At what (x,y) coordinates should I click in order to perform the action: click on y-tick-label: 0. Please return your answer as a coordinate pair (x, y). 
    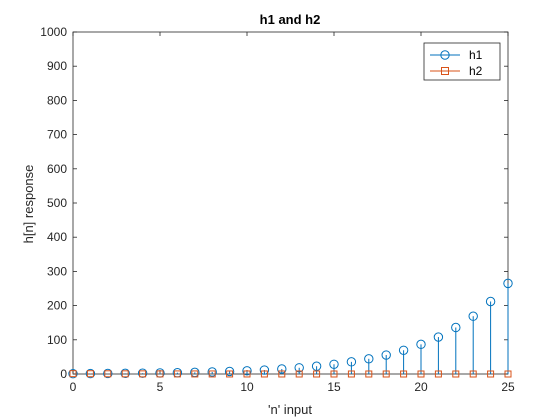
    Looking at the image, I should click on (63, 374).